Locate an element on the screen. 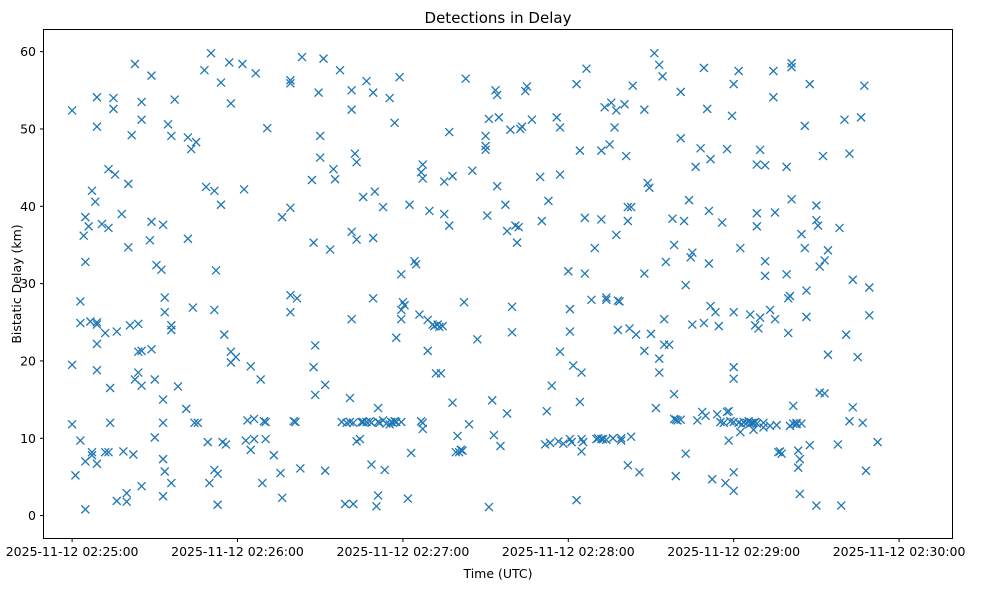 This screenshot has width=985, height=590. y-tick-label: 40 is located at coordinates (28, 206).